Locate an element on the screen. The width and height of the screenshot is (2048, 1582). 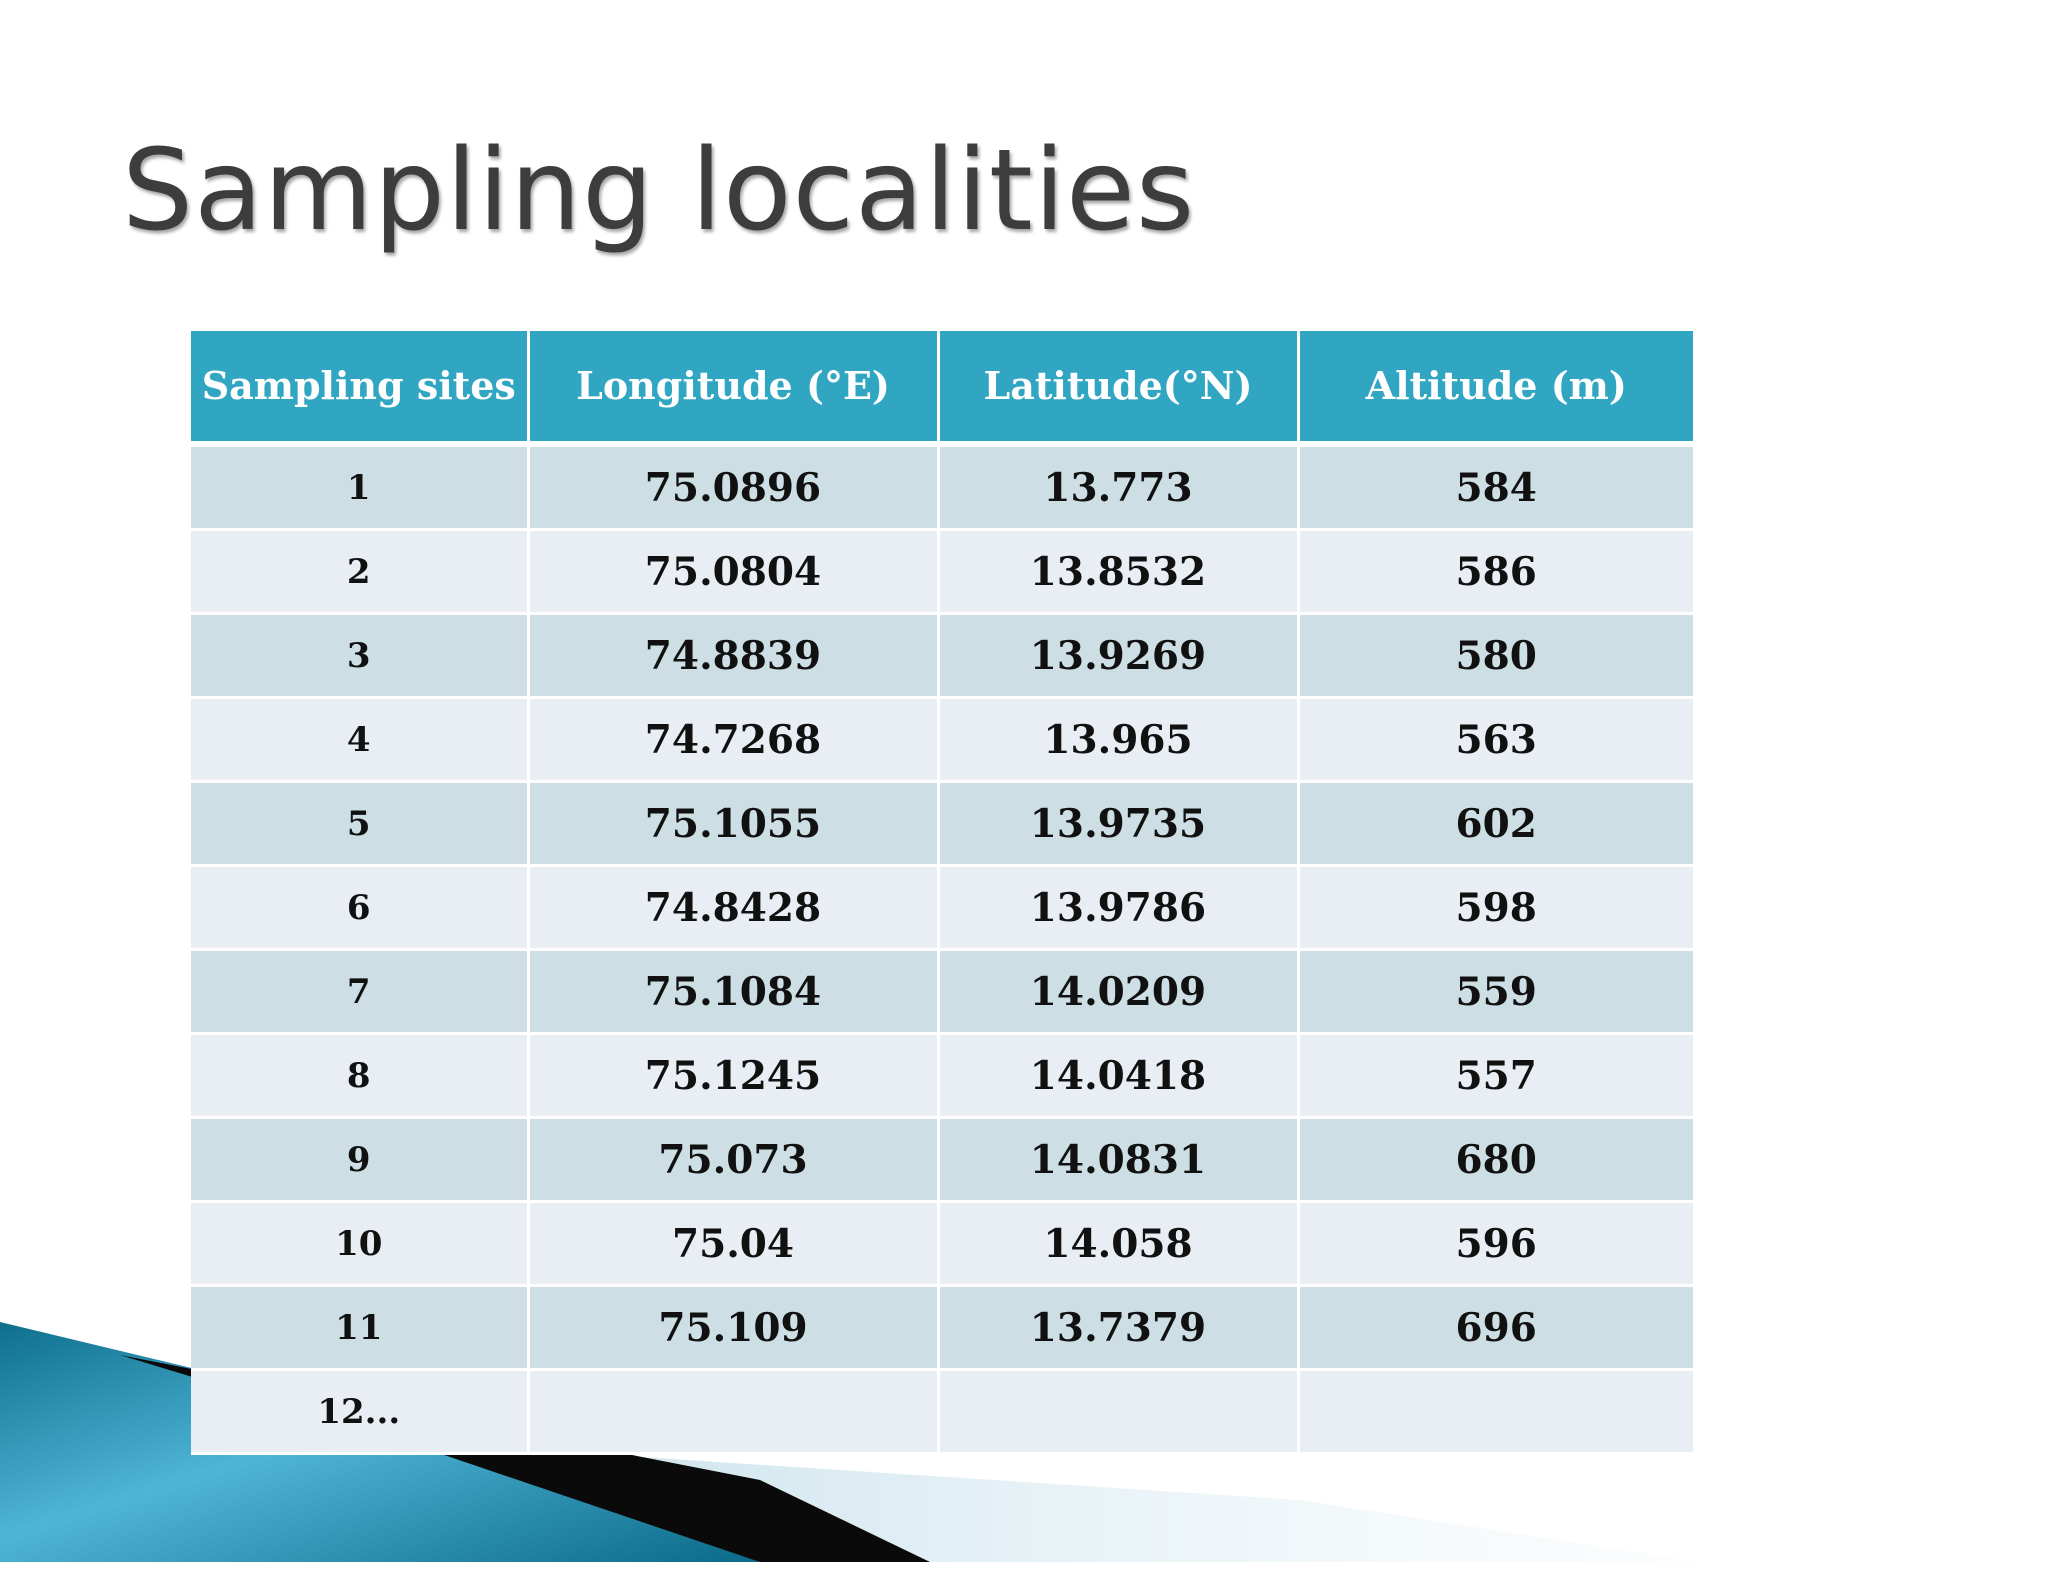
table-row: 6 74.8428 13.9786 598 is located at coordinates (942, 908).